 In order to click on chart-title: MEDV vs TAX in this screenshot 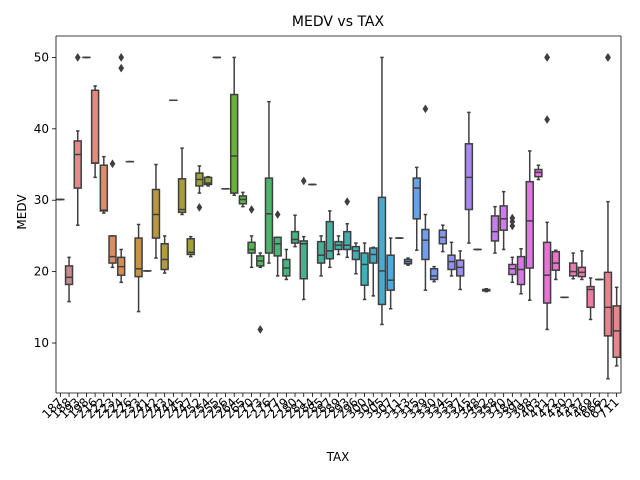, I will do `click(338, 22)`.